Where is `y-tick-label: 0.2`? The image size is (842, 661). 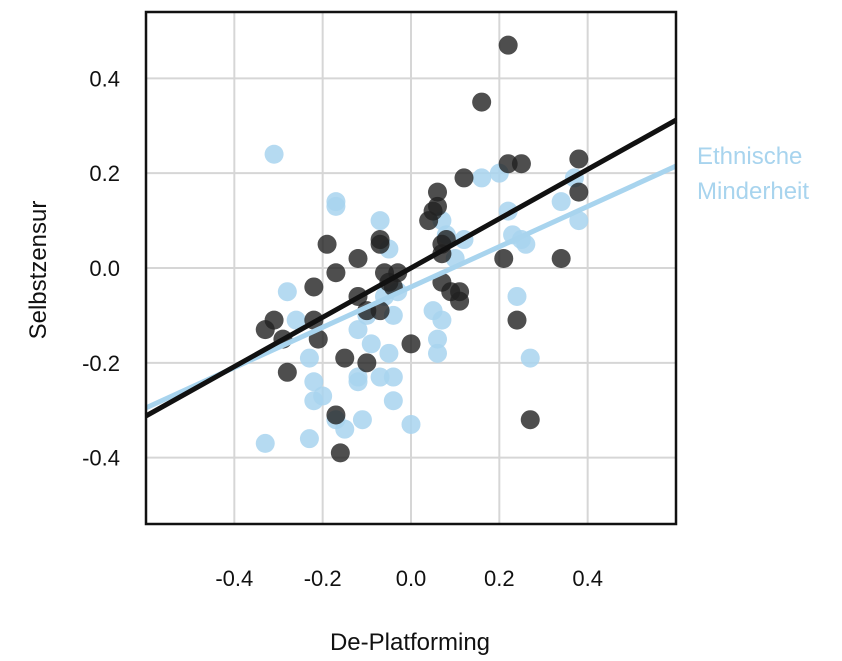
y-tick-label: 0.2 is located at coordinates (104, 173).